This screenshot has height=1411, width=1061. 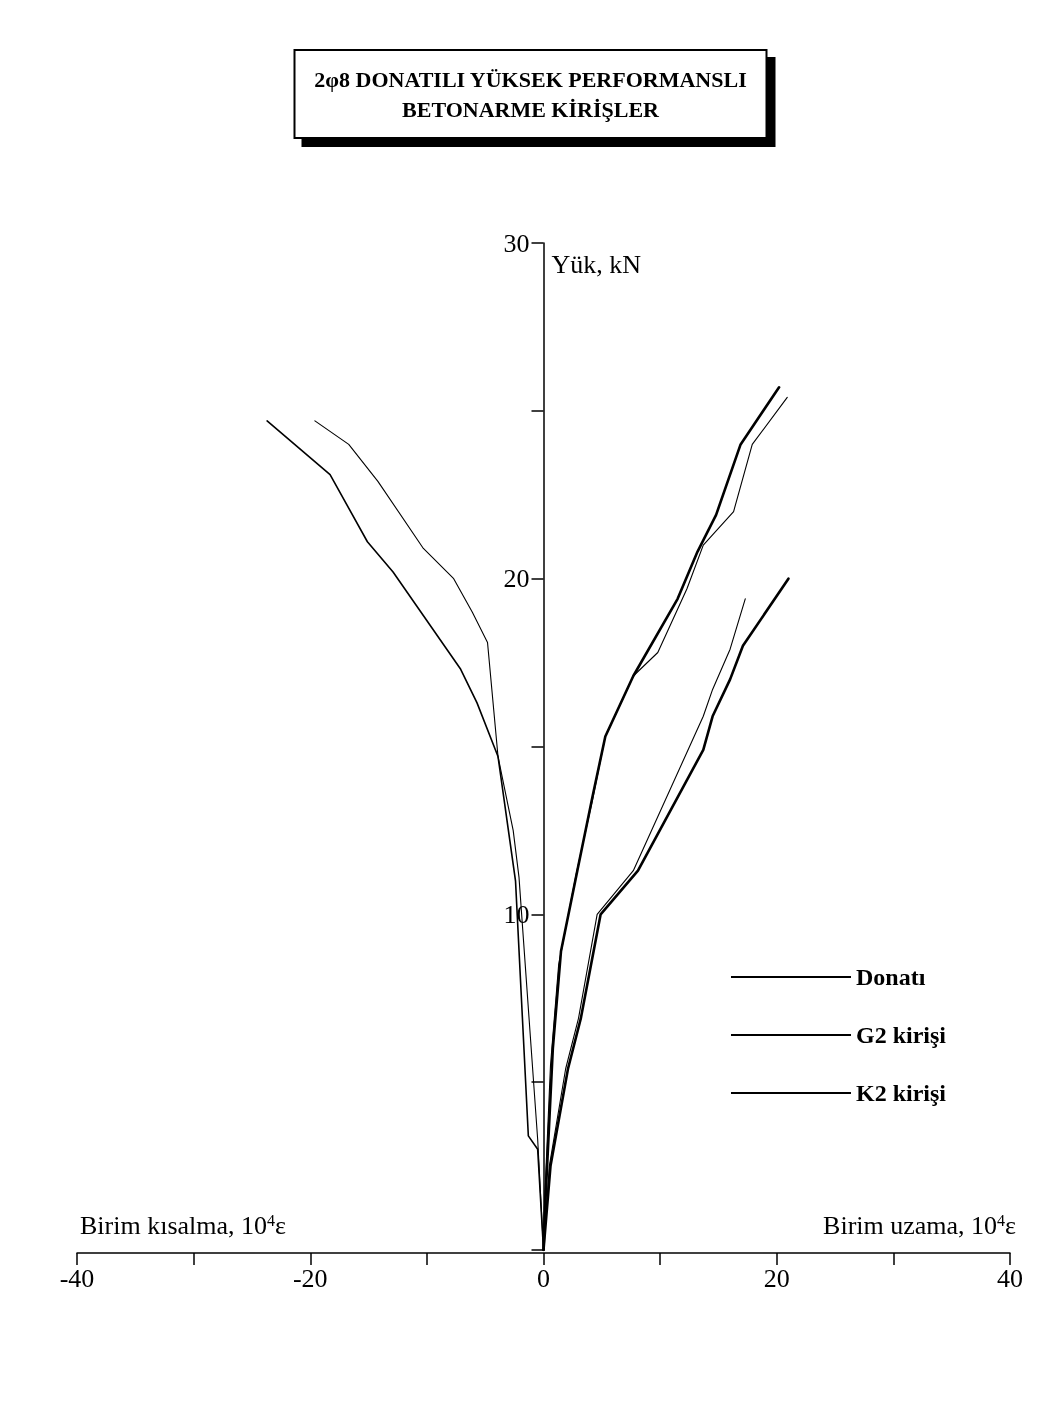 I want to click on x-tick-label: 40, so click(x=1010, y=1278).